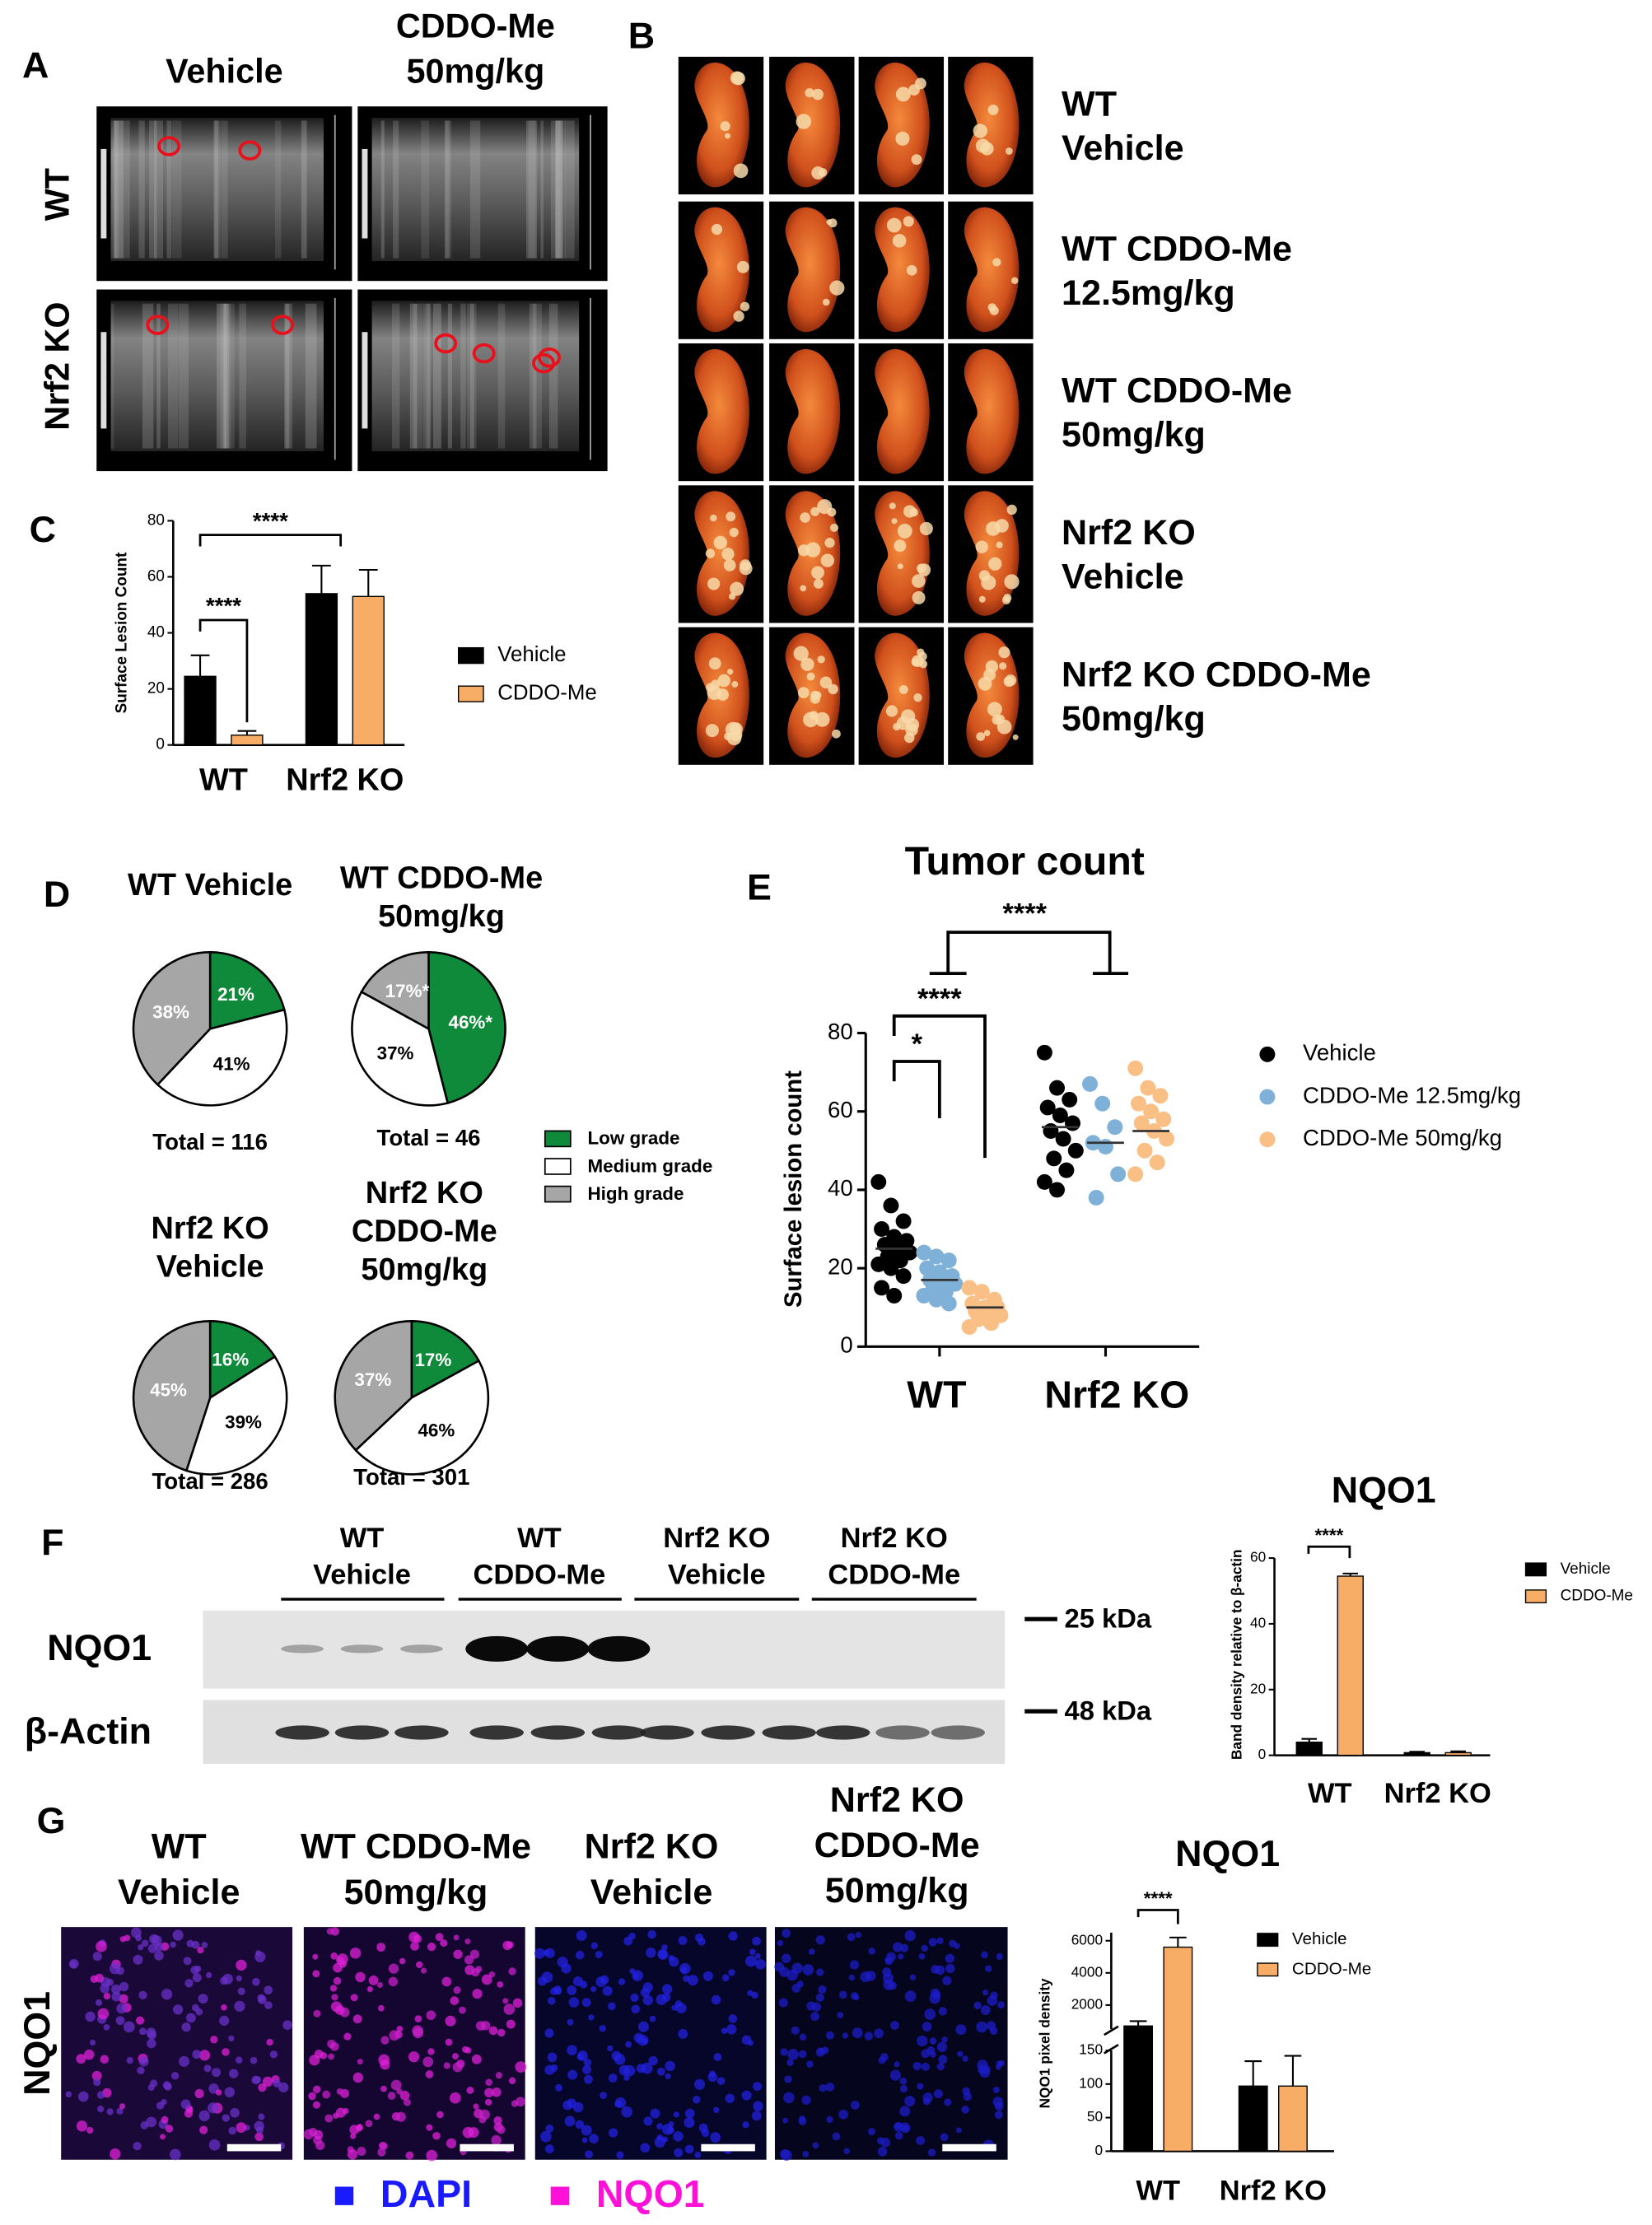 The image size is (1652, 2225). What do you see at coordinates (156, 633) in the screenshot?
I see `y-tick-label: 40` at bounding box center [156, 633].